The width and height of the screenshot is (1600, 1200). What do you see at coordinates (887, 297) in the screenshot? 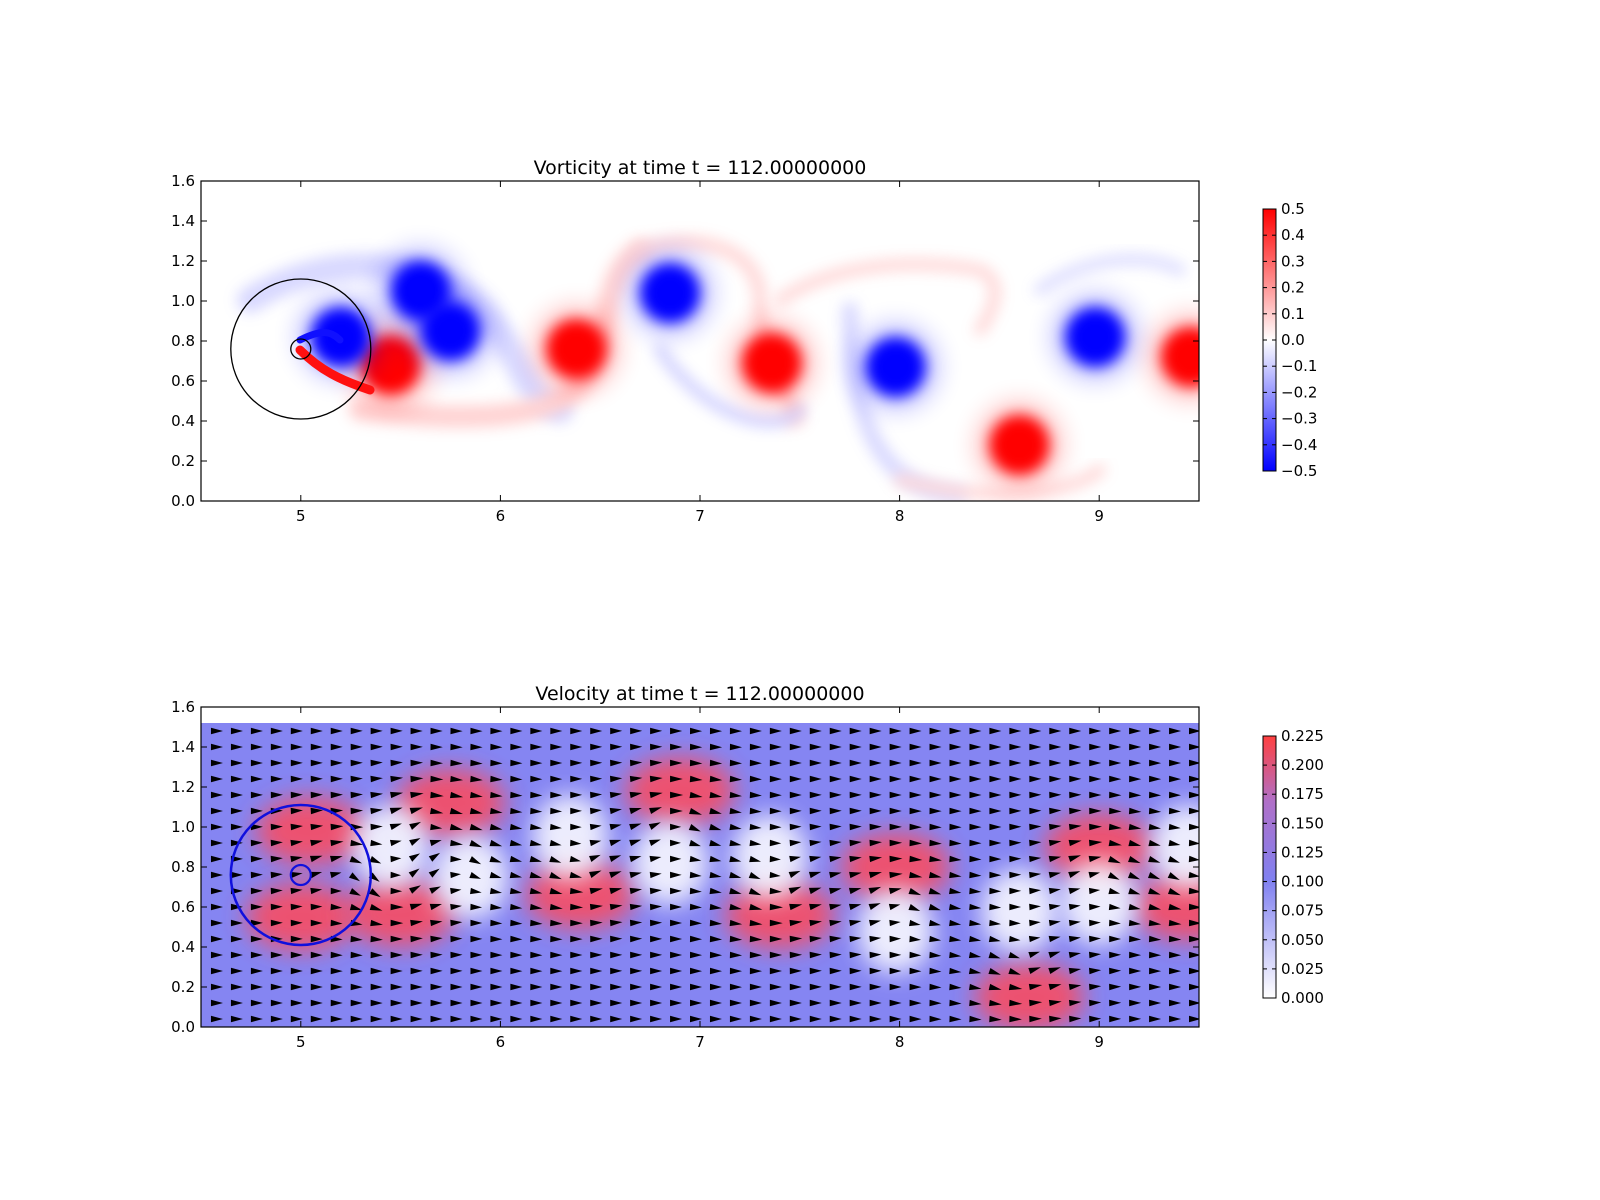
I see `vorticity-filament` at bounding box center [887, 297].